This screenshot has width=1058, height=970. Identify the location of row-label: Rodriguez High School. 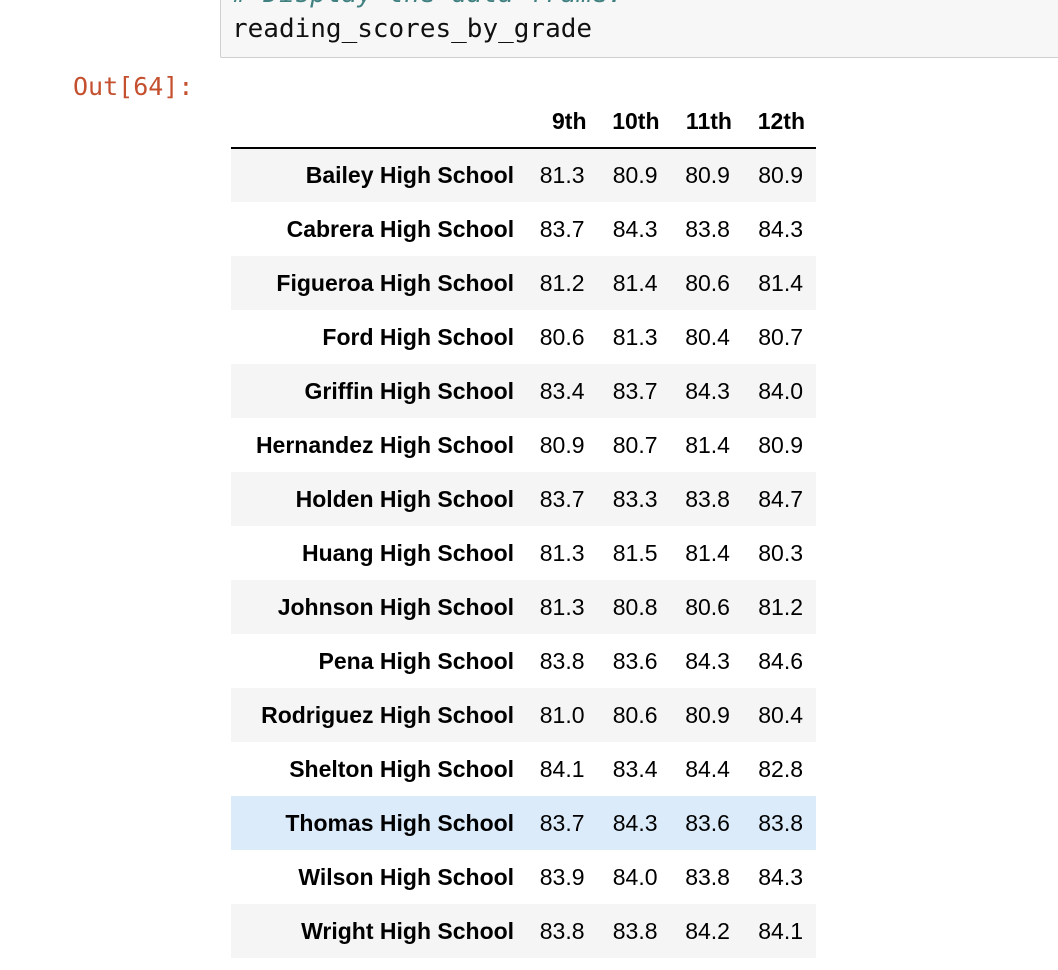
(388, 714).